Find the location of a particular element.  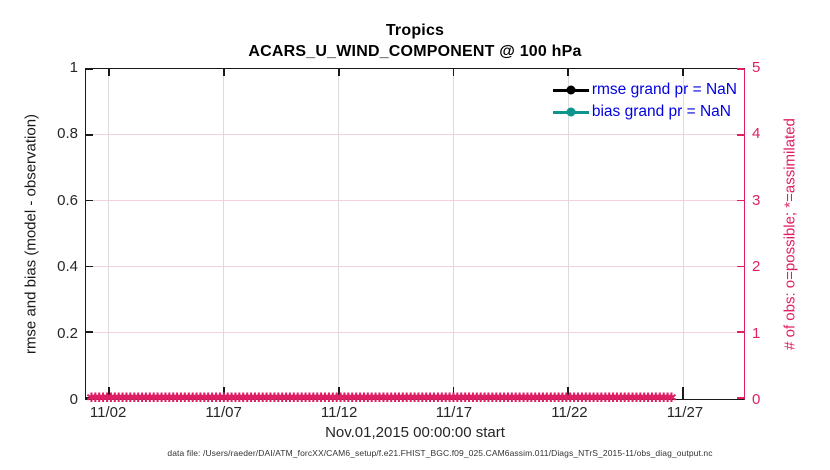

legend-item-label: rmse grand pr = NaN is located at coordinates (664, 89).